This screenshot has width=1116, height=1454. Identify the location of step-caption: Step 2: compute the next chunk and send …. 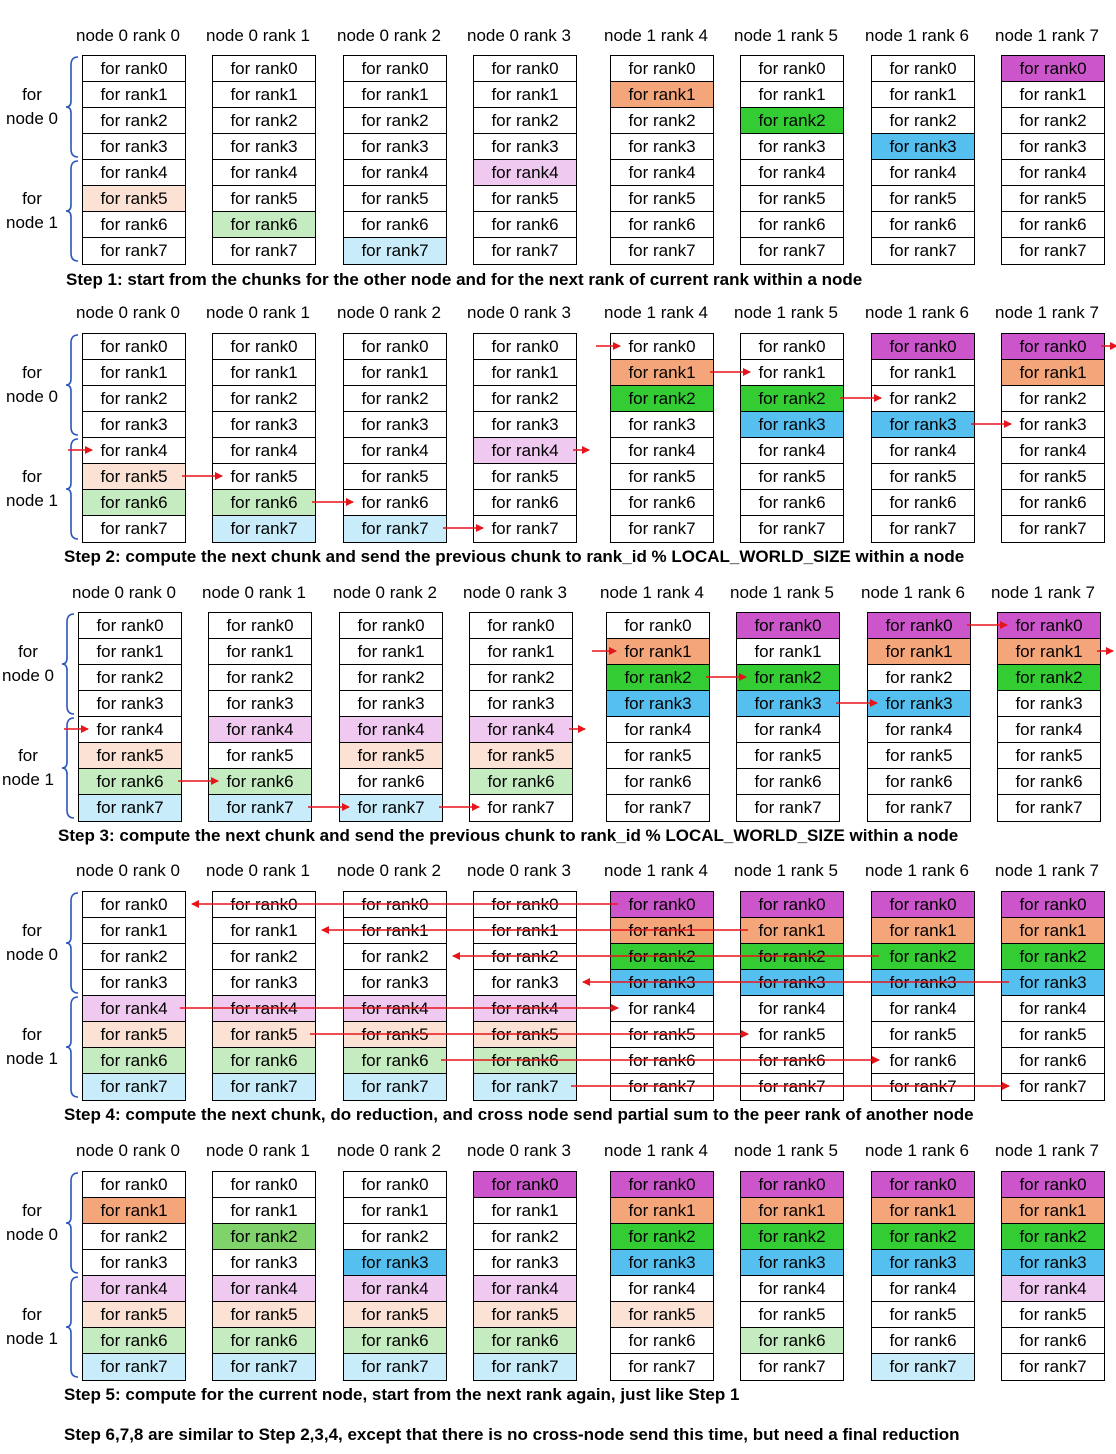
(514, 556).